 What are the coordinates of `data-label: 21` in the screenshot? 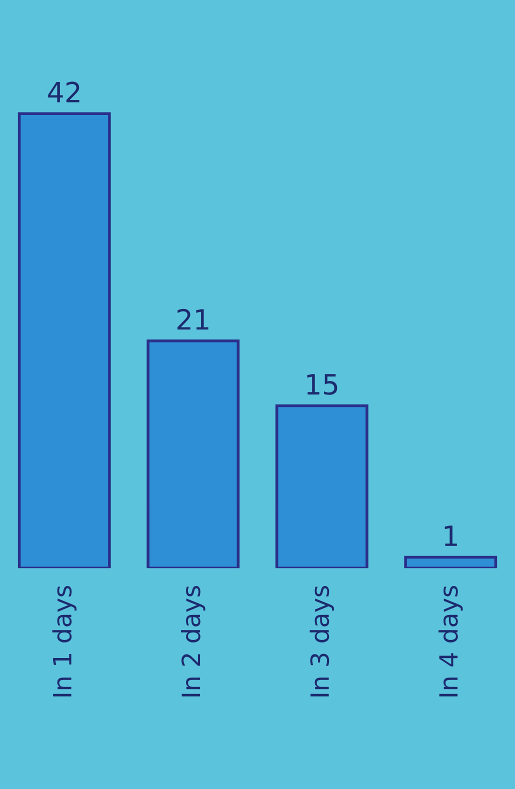 It's located at (192, 319).